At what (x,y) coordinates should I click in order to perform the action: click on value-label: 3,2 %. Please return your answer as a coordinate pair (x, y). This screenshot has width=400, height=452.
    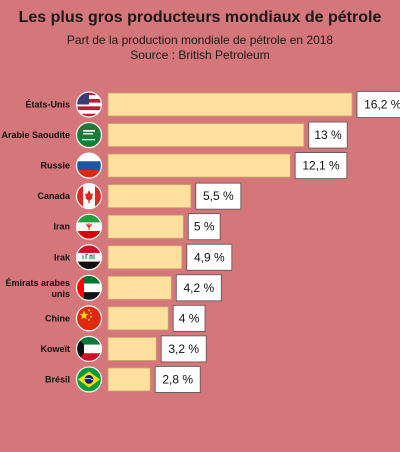
    Looking at the image, I should click on (183, 349).